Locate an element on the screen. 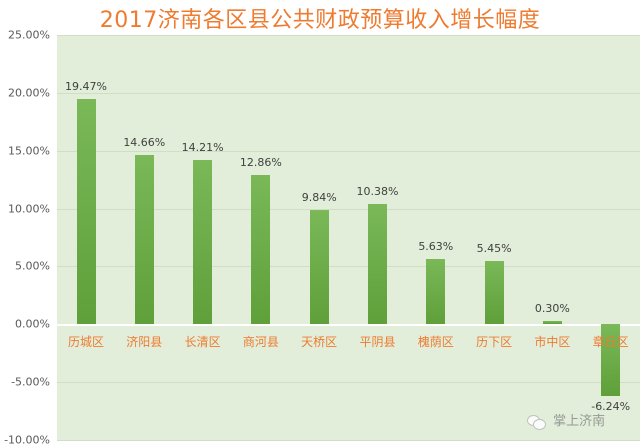 The height and width of the screenshot is (447, 640). watermark: 掌上济南 is located at coordinates (566, 420).